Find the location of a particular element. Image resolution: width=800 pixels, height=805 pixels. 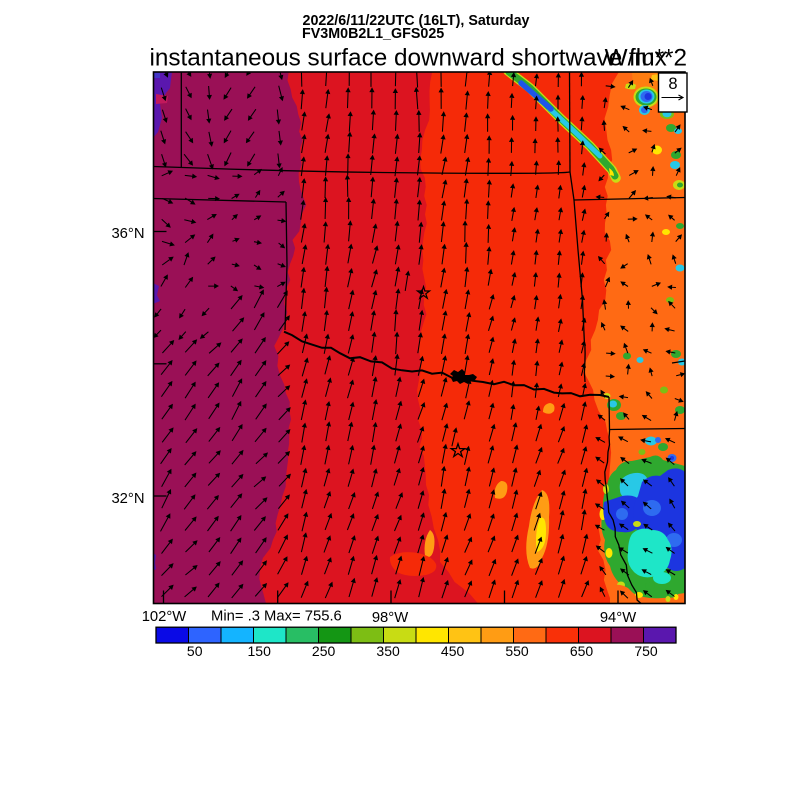

svg-text: 8 is located at coordinates (672, 84).